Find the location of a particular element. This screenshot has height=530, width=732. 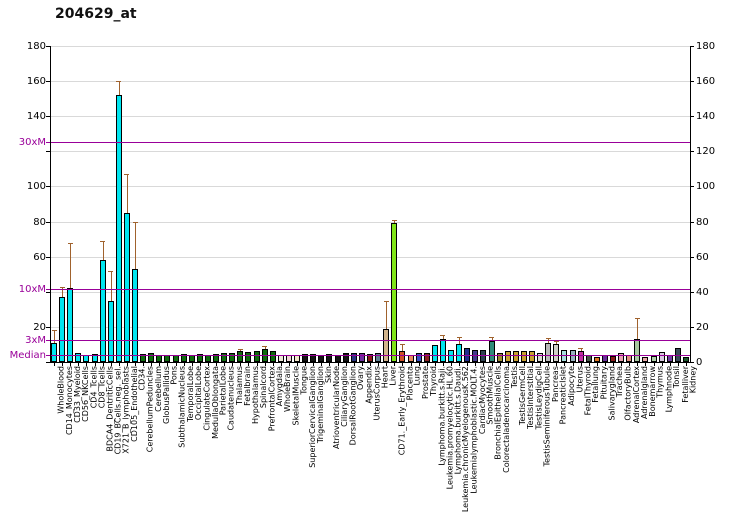

y-axis-label-right: 0 is located at coordinates (699, 362).